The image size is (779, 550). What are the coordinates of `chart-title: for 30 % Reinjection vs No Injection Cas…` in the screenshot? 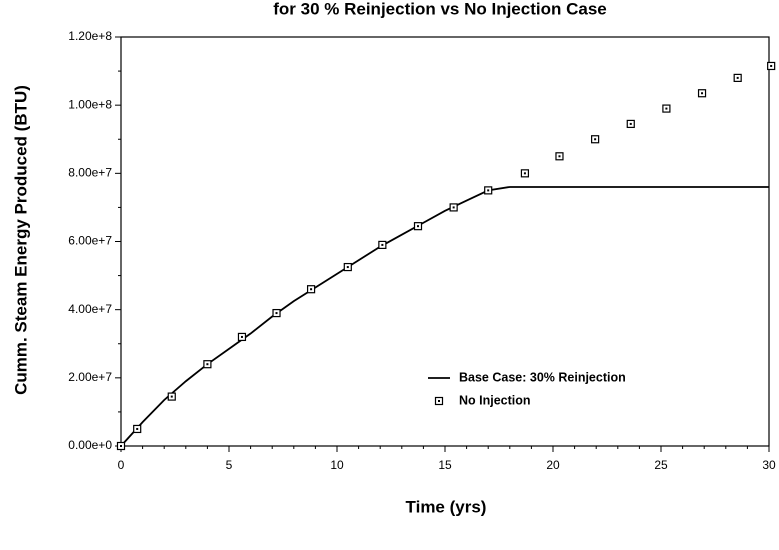 It's located at (439, 9).